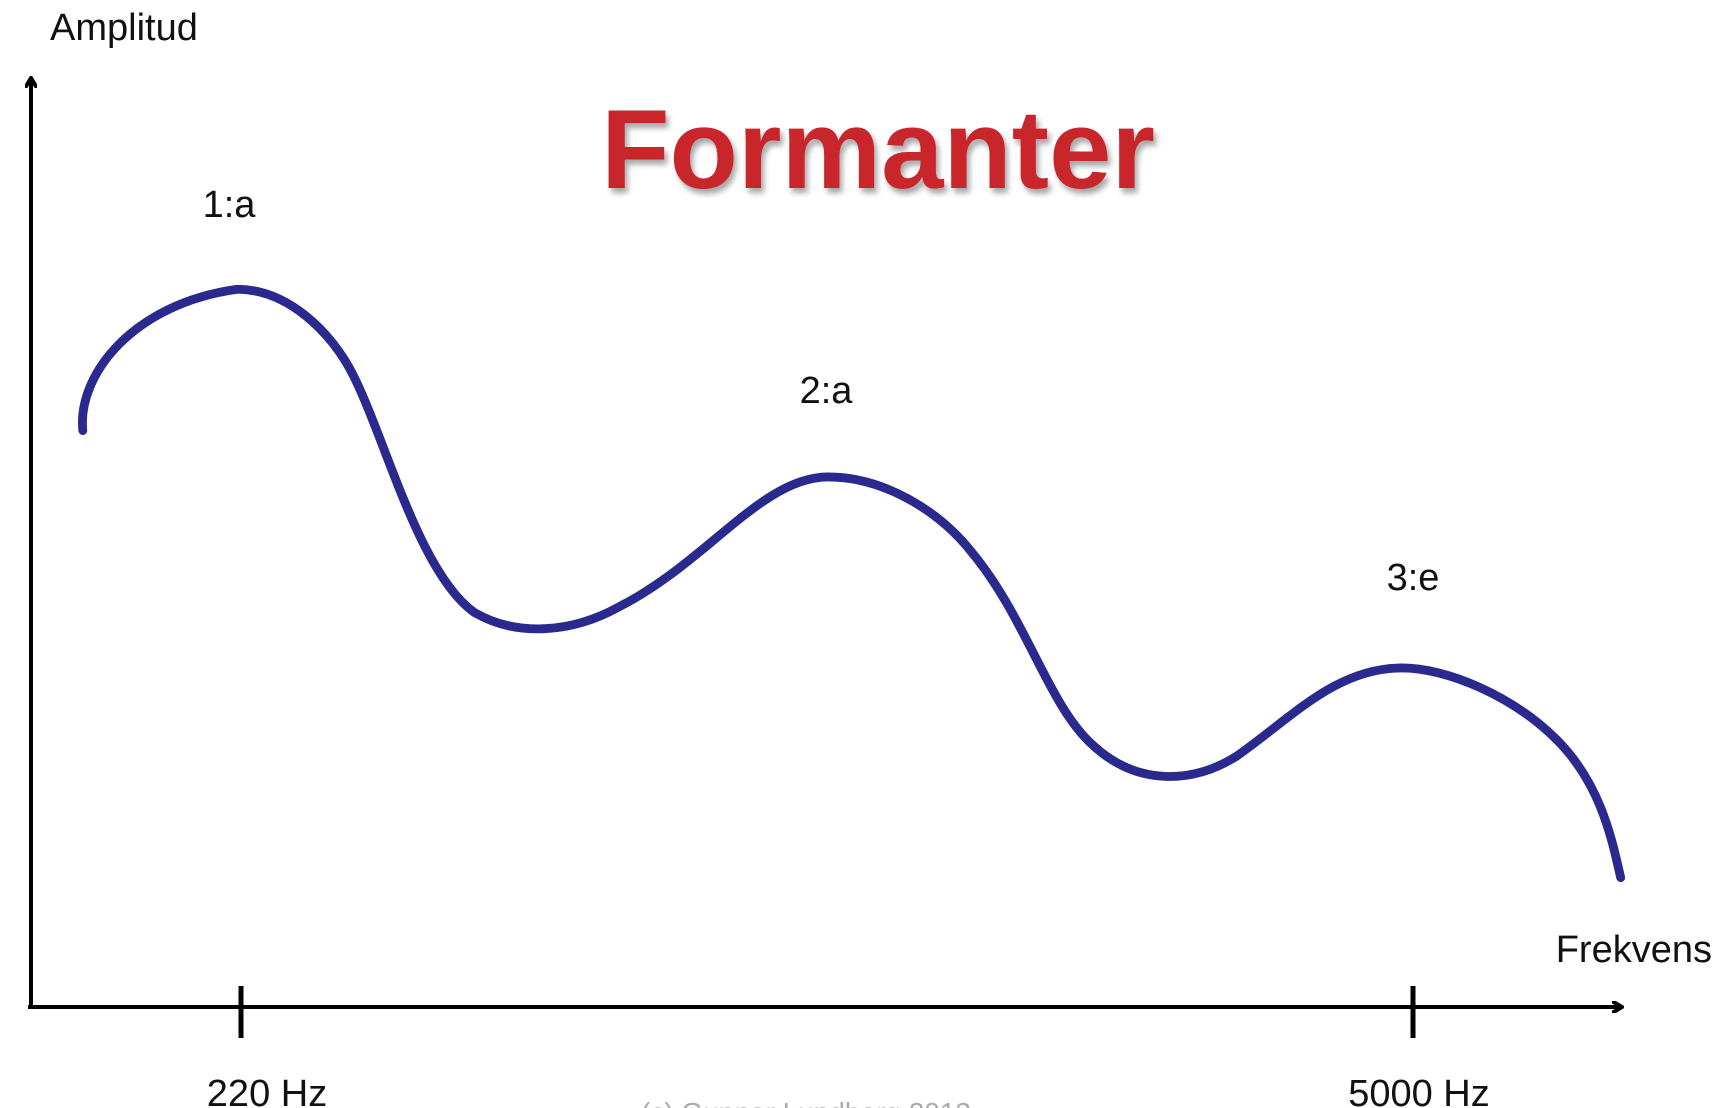 The height and width of the screenshot is (1108, 1722). What do you see at coordinates (1413, 578) in the screenshot?
I see `peak-label: 3:e` at bounding box center [1413, 578].